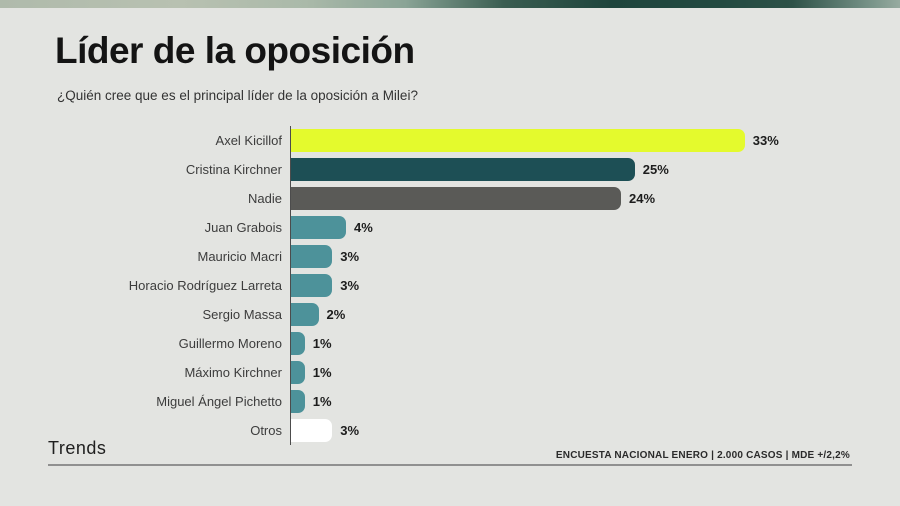 The height and width of the screenshot is (506, 900). I want to click on category-label: Axel Kicillof, so click(248, 140).